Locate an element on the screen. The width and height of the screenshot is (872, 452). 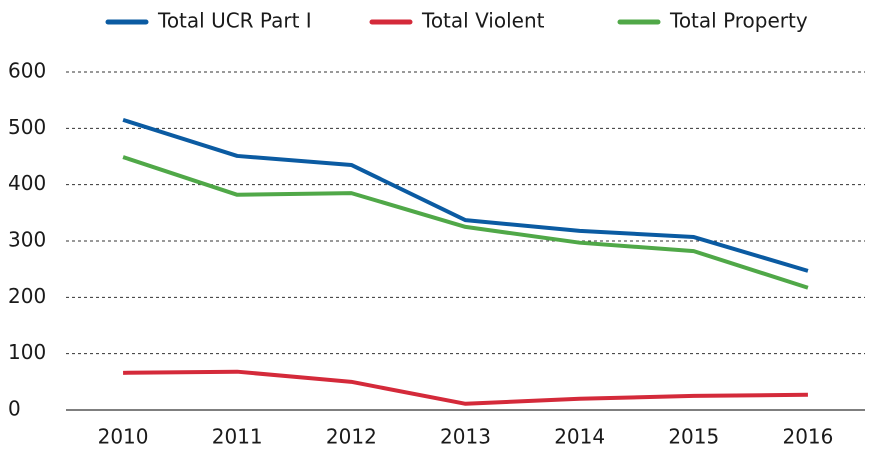
x-tick-label: 2012 is located at coordinates (351, 437).